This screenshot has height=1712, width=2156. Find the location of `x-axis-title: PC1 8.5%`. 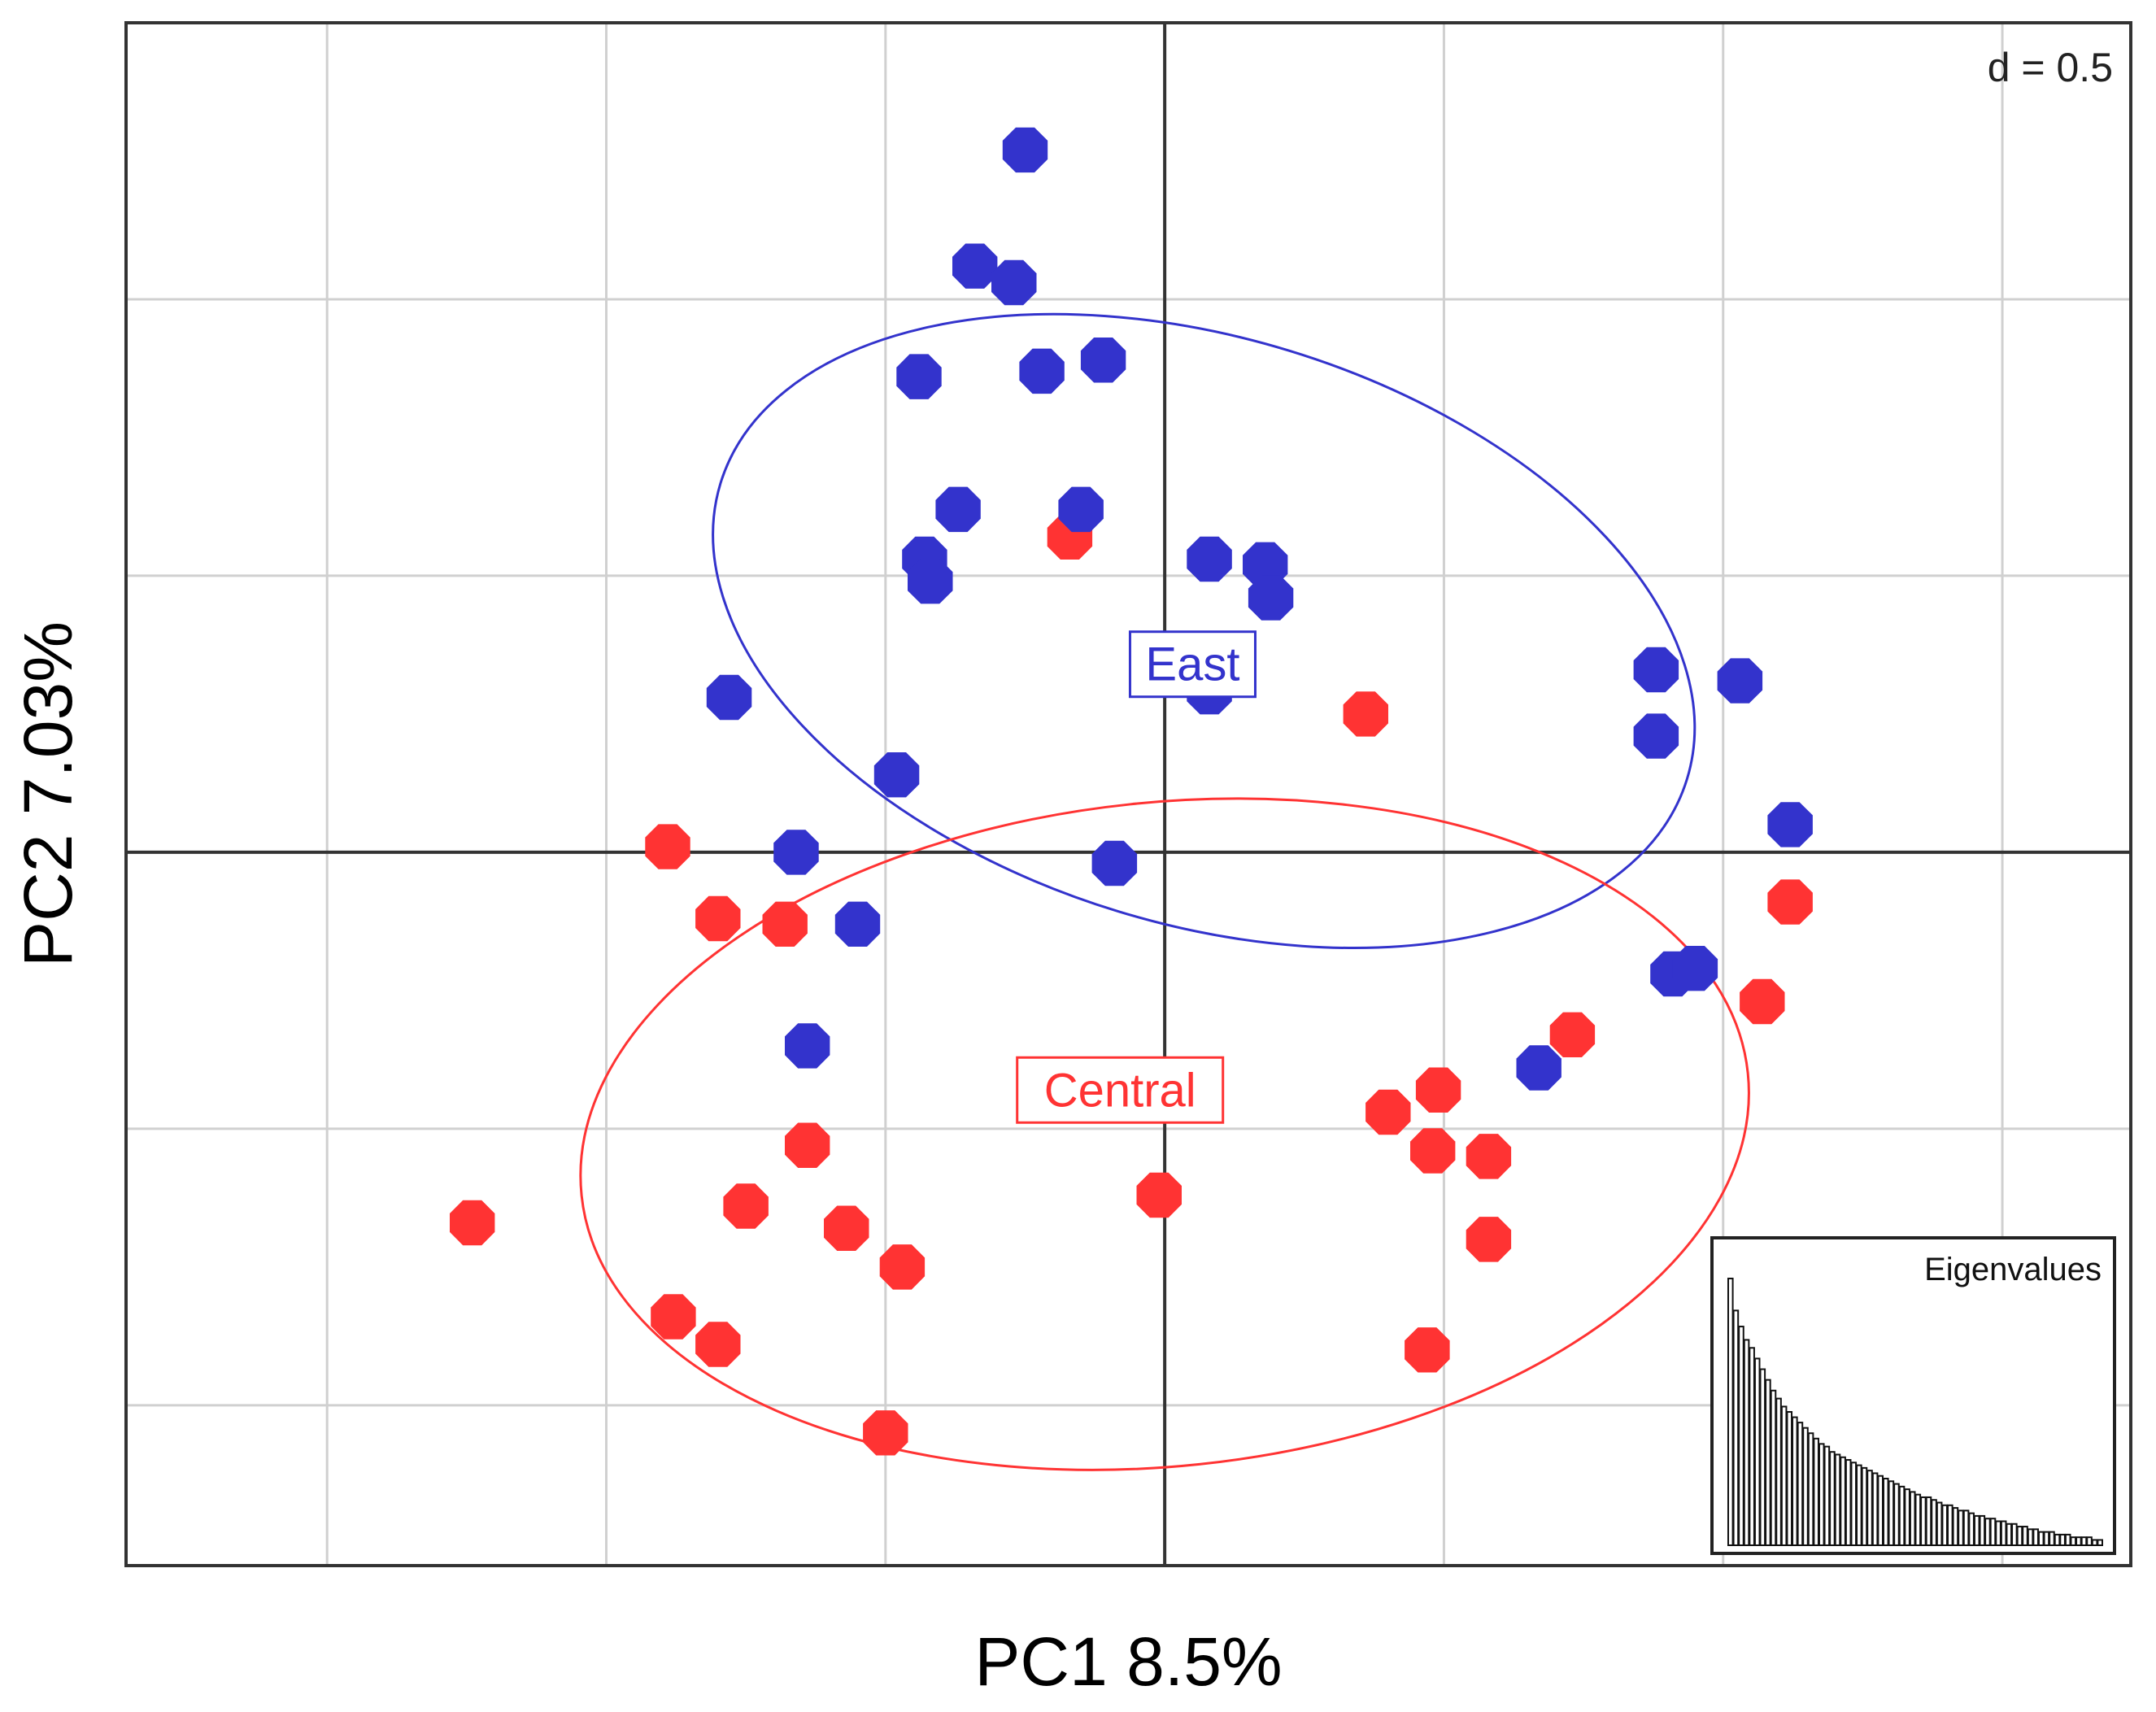

x-axis-title: PC1 8.5% is located at coordinates (1128, 1661).